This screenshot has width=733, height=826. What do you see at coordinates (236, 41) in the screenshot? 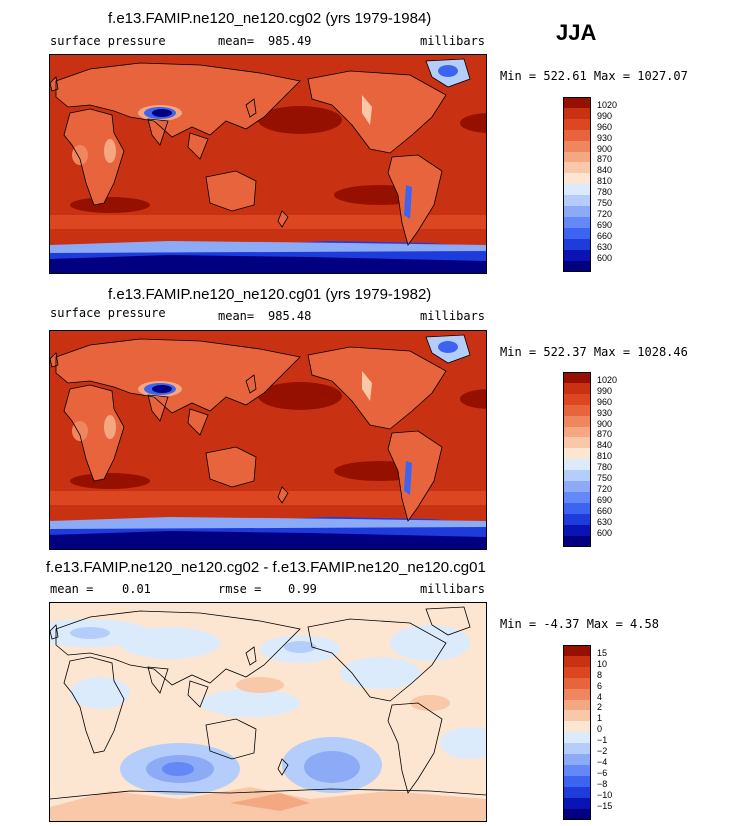
I see `panel-1-mean-label: mean=` at bounding box center [236, 41].